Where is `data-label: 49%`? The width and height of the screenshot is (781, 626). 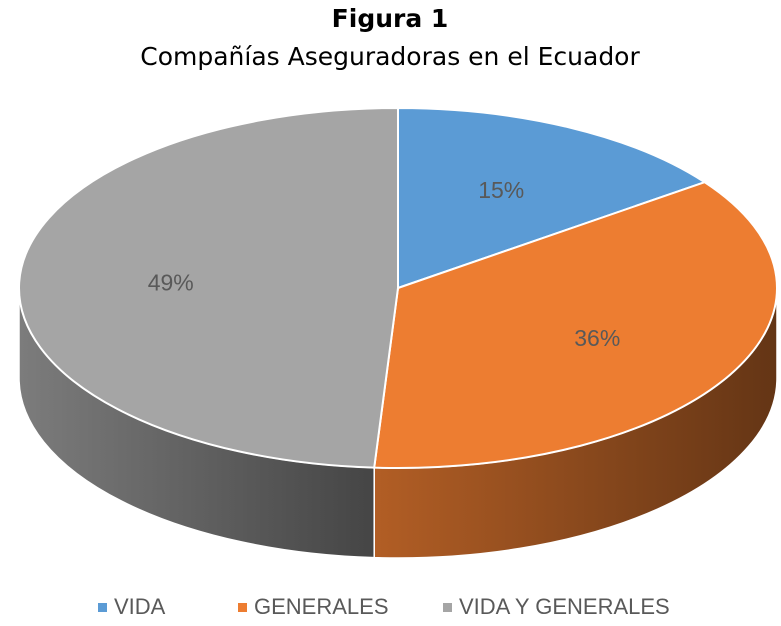 data-label: 49% is located at coordinates (171, 283).